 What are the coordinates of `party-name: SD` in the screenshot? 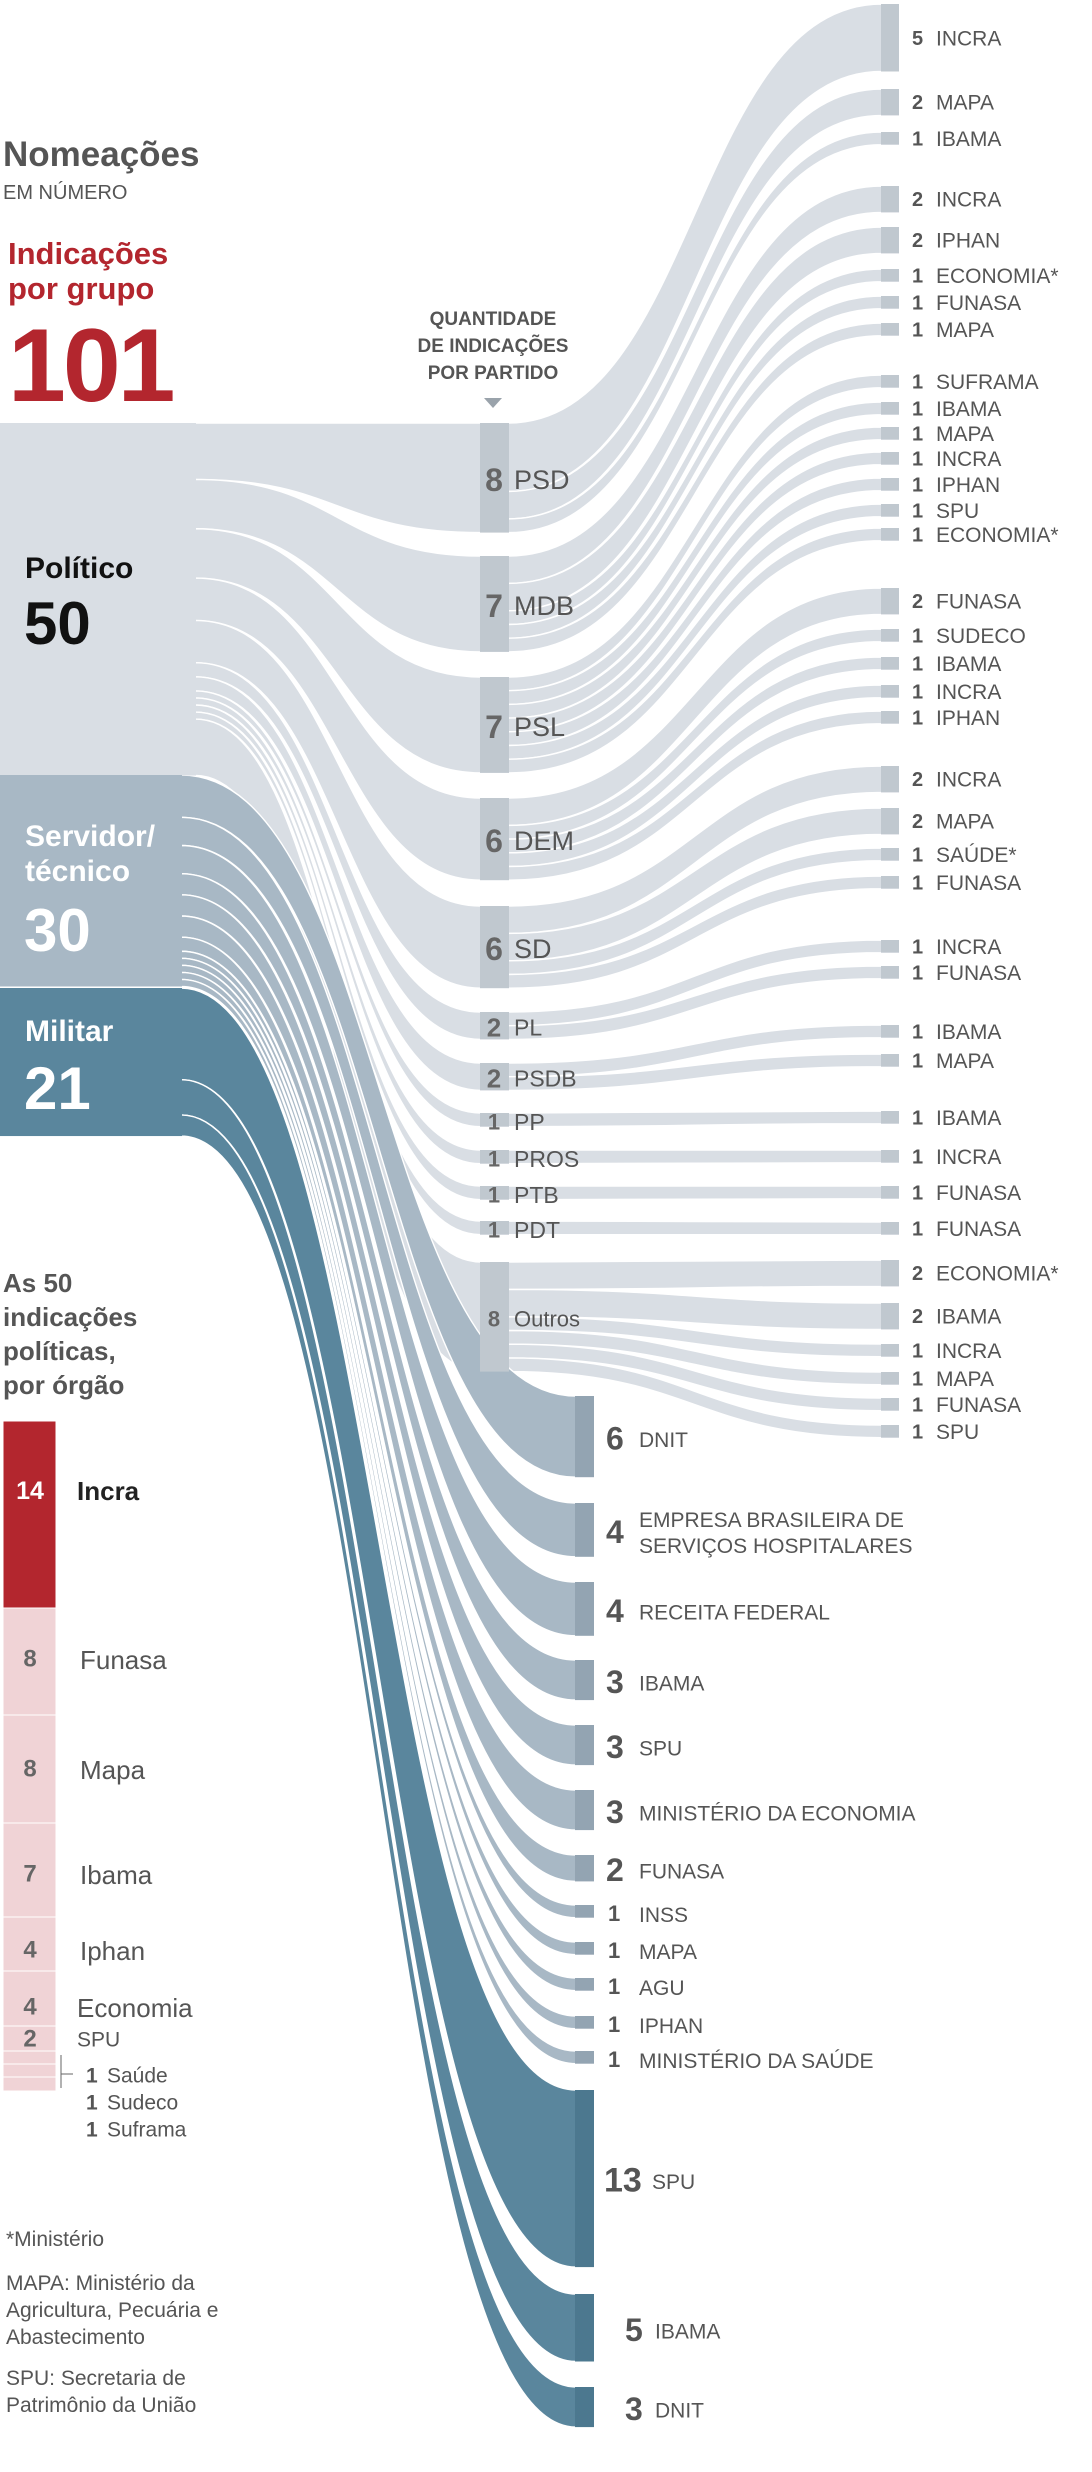 It's located at (533, 949).